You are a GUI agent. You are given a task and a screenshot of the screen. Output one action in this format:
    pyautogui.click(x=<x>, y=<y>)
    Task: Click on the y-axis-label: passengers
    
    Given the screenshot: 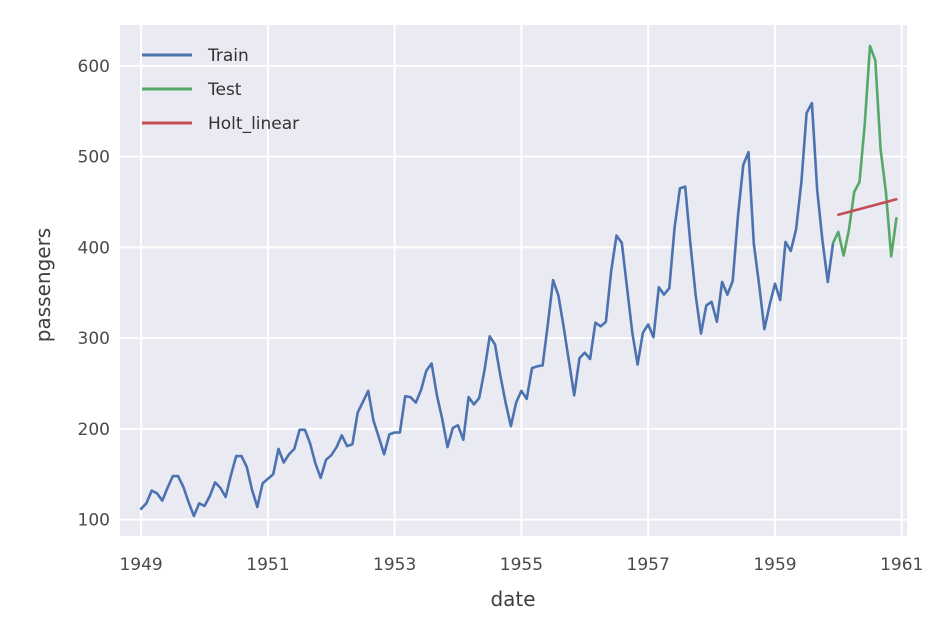 What is the action you would take?
    pyautogui.click(x=43, y=285)
    